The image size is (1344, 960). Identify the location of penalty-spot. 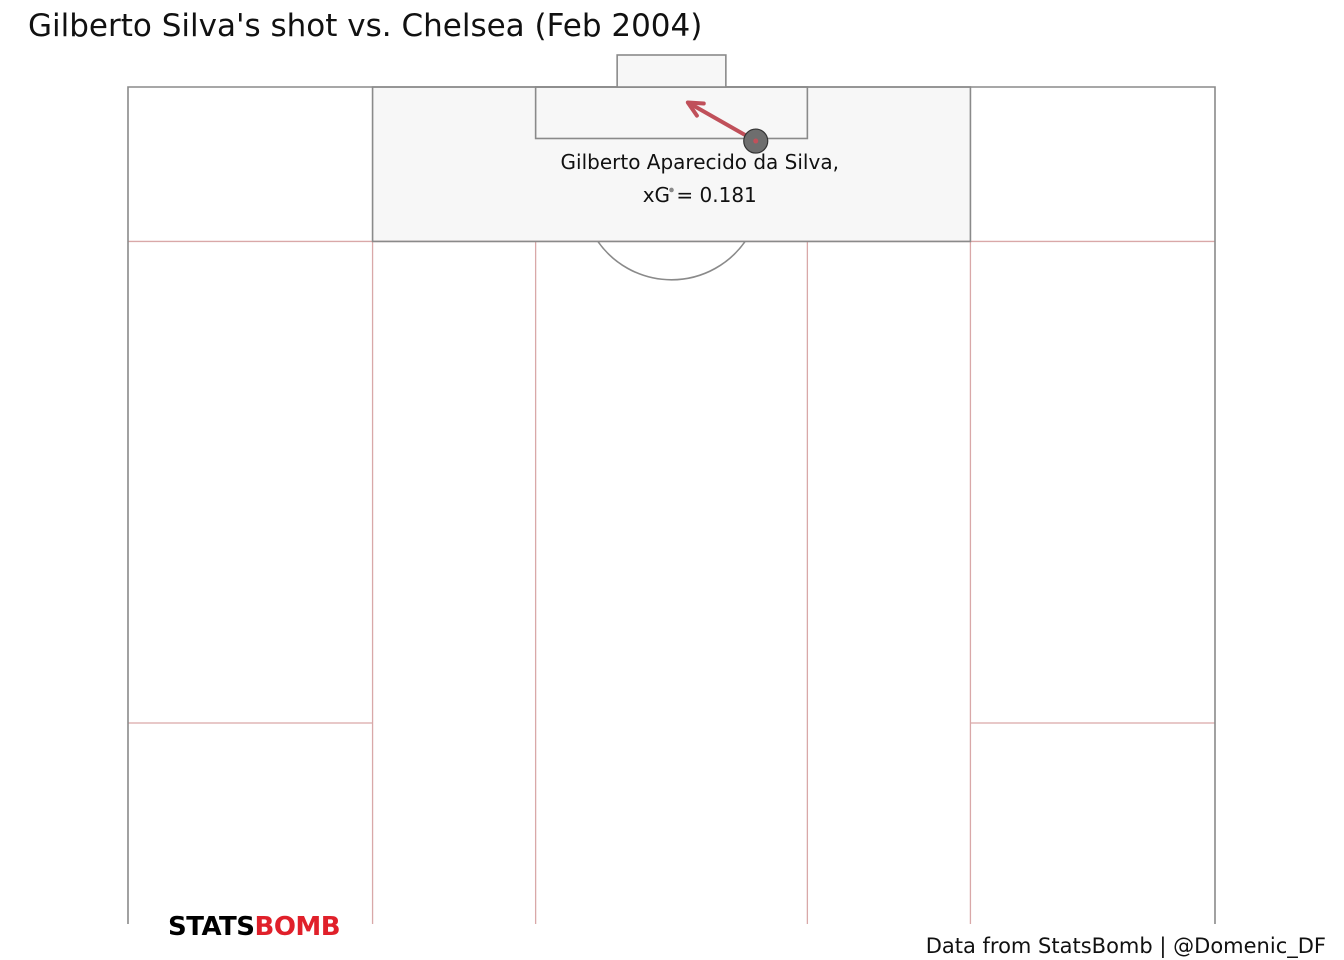
(671, 190).